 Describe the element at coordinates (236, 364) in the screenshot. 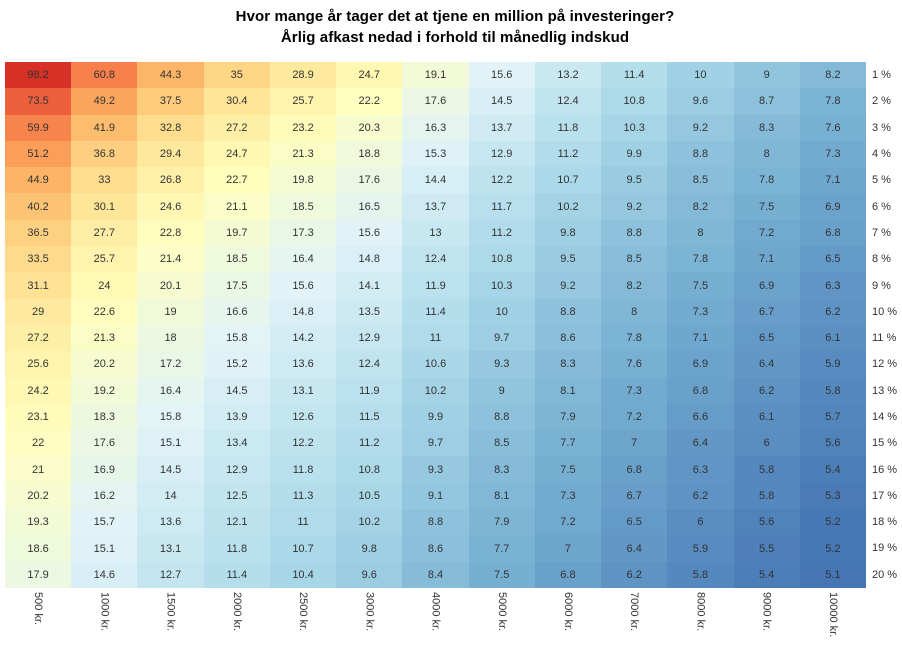

I see `heatmap-cell: 15.2` at that location.